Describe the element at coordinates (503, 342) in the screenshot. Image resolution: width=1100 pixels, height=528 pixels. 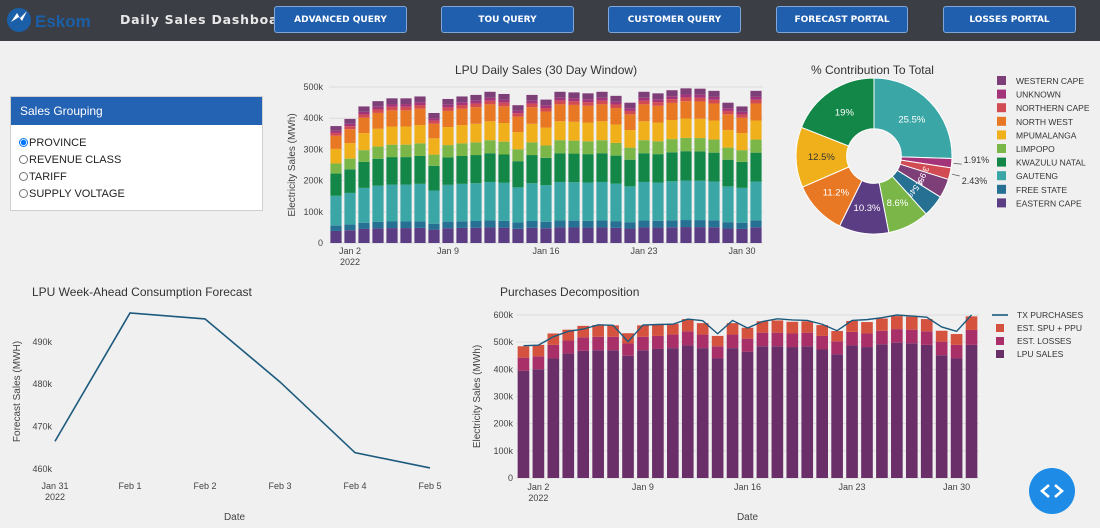
I see `y-tick-label: 500k` at that location.